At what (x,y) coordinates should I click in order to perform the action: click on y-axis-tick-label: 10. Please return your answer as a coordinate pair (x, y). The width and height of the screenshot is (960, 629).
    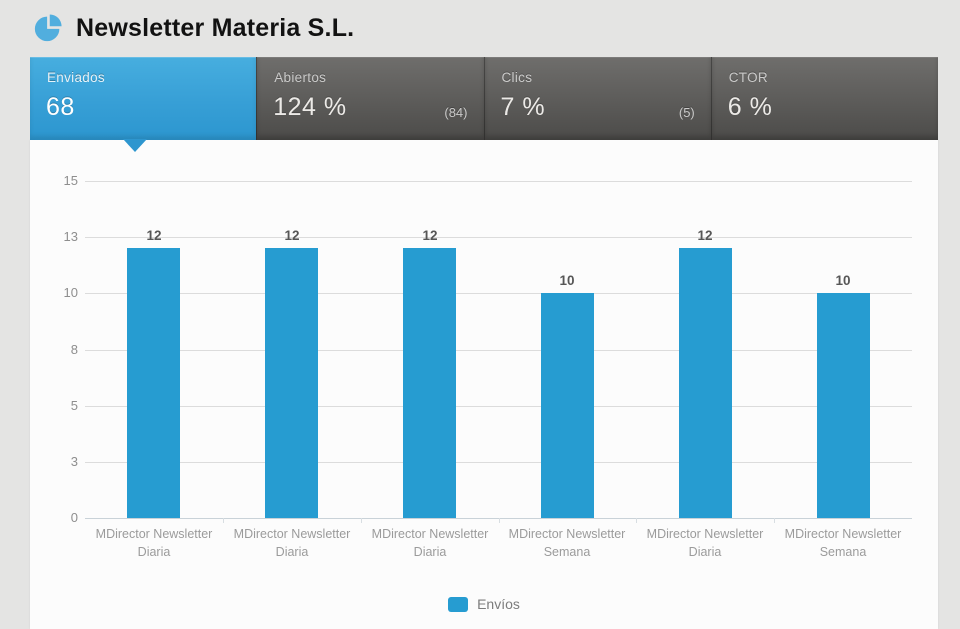
    Looking at the image, I should click on (70, 292).